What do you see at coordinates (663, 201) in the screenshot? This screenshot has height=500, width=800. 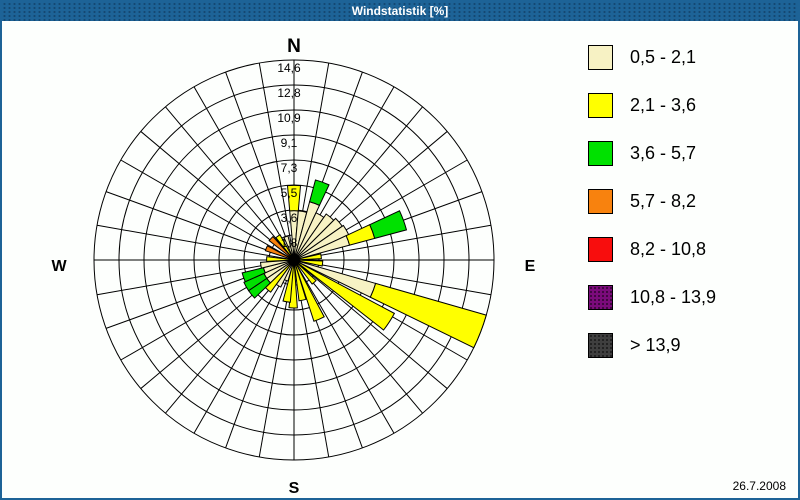 I see `legend-label: 5,7 - 8,2` at bounding box center [663, 201].